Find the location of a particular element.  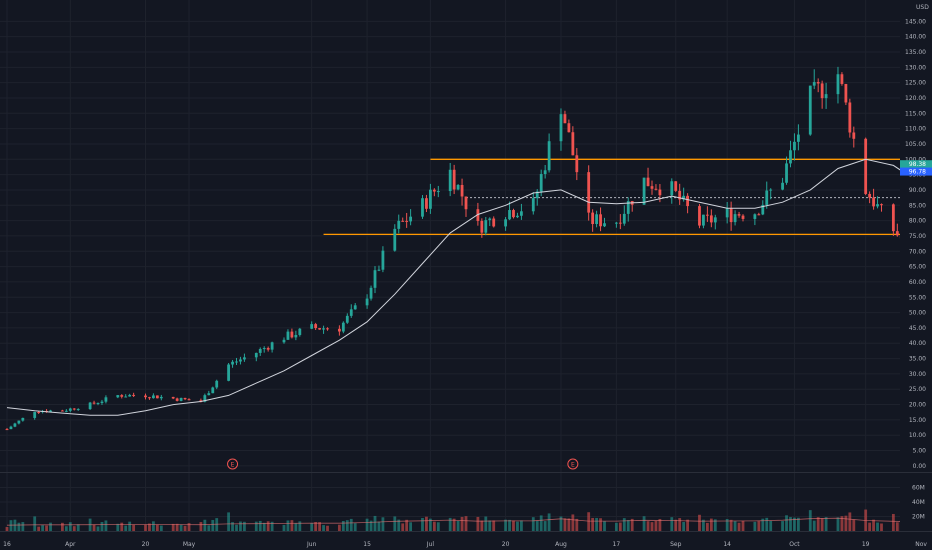

price-tick-label: 105.00 is located at coordinates (915, 144).